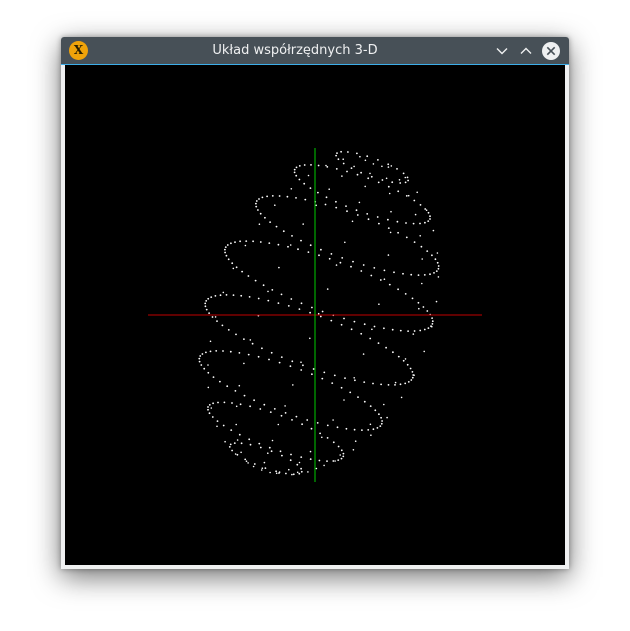  I want to click on close-icon, so click(551, 51).